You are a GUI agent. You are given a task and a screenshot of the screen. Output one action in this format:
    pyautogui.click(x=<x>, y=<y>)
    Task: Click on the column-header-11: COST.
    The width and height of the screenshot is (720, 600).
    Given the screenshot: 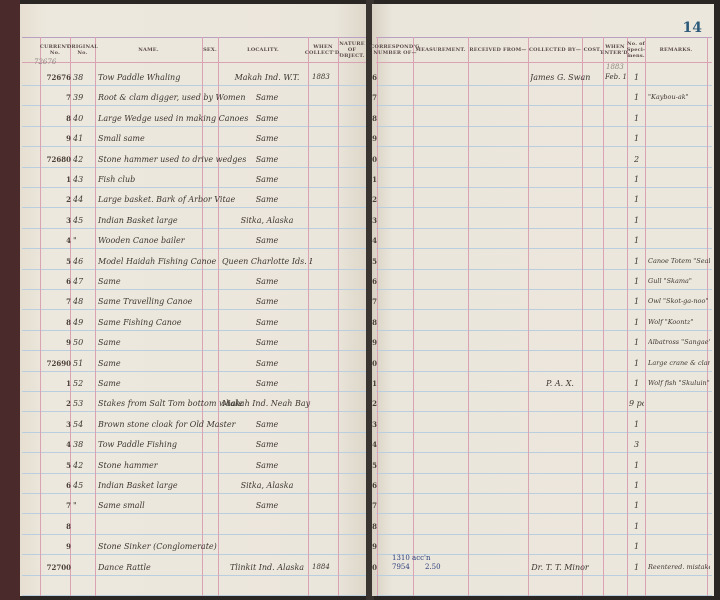 What is the action you would take?
    pyautogui.click(x=592, y=50)
    